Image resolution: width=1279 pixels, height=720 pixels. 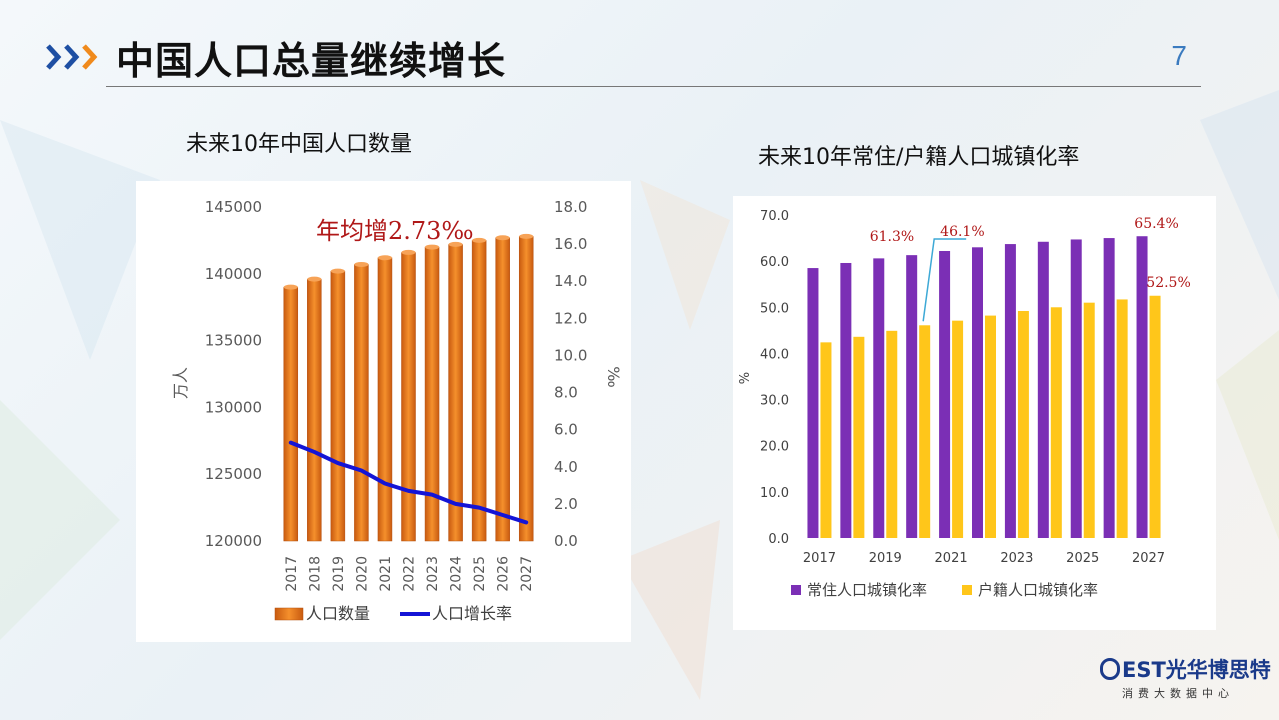 What do you see at coordinates (1168, 283) in the screenshot?
I see `annotation-registered-2027: 52.5%` at bounding box center [1168, 283].